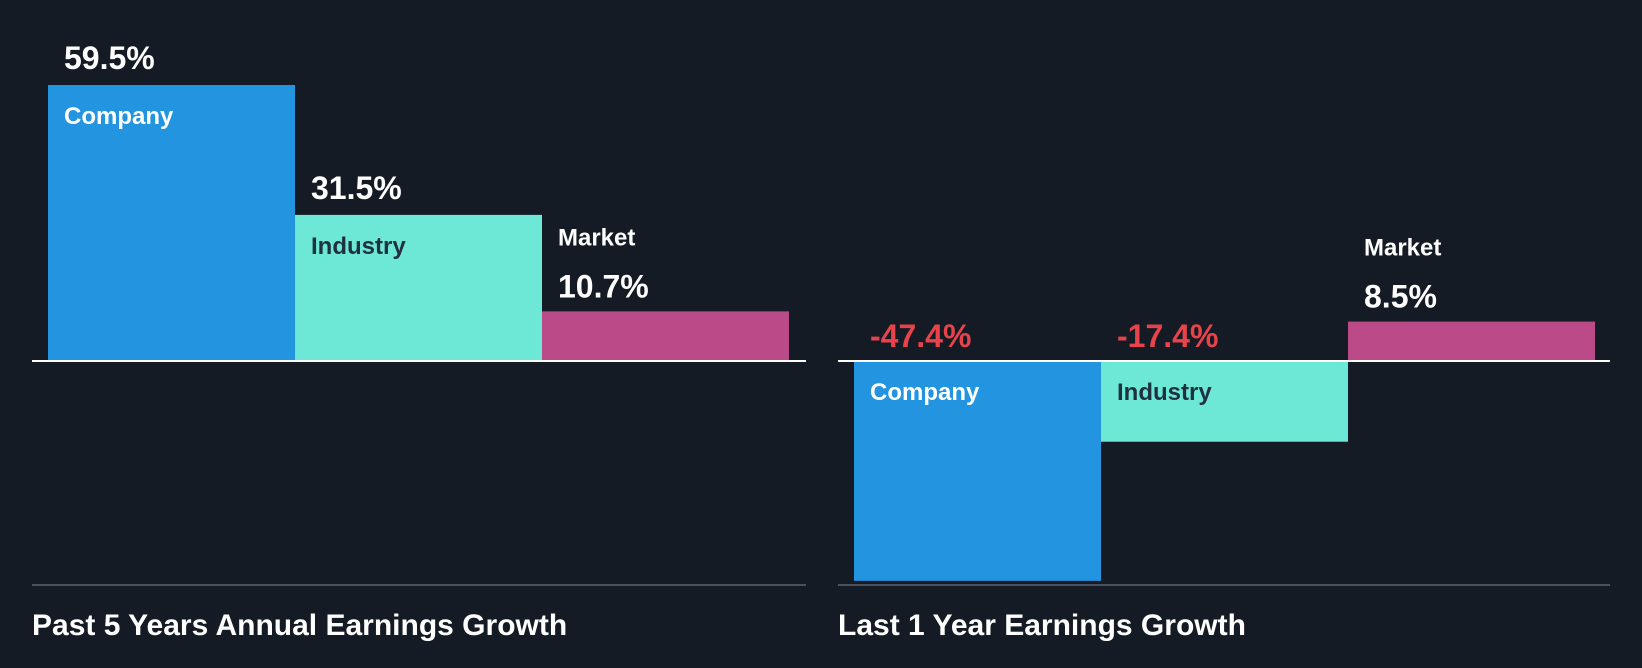 The width and height of the screenshot is (1642, 668). I want to click on value-label-company: 59.5%, so click(109, 58).